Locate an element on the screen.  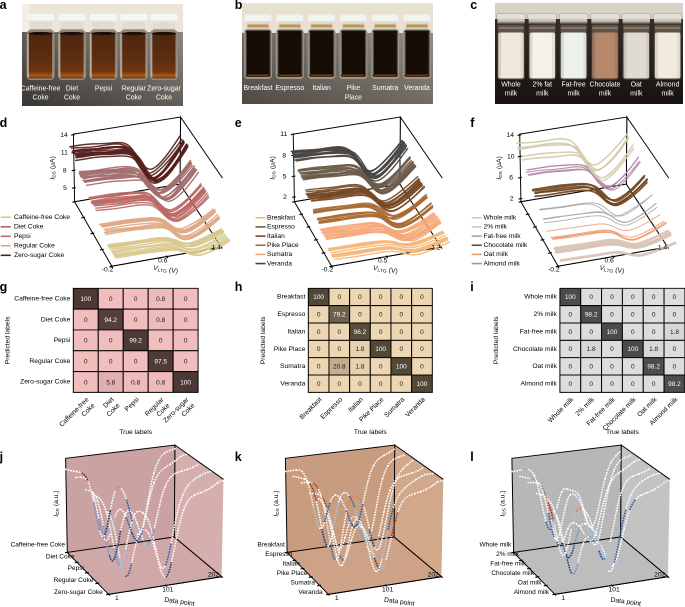
svg-text: Regular Coke is located at coordinates (49, 361).